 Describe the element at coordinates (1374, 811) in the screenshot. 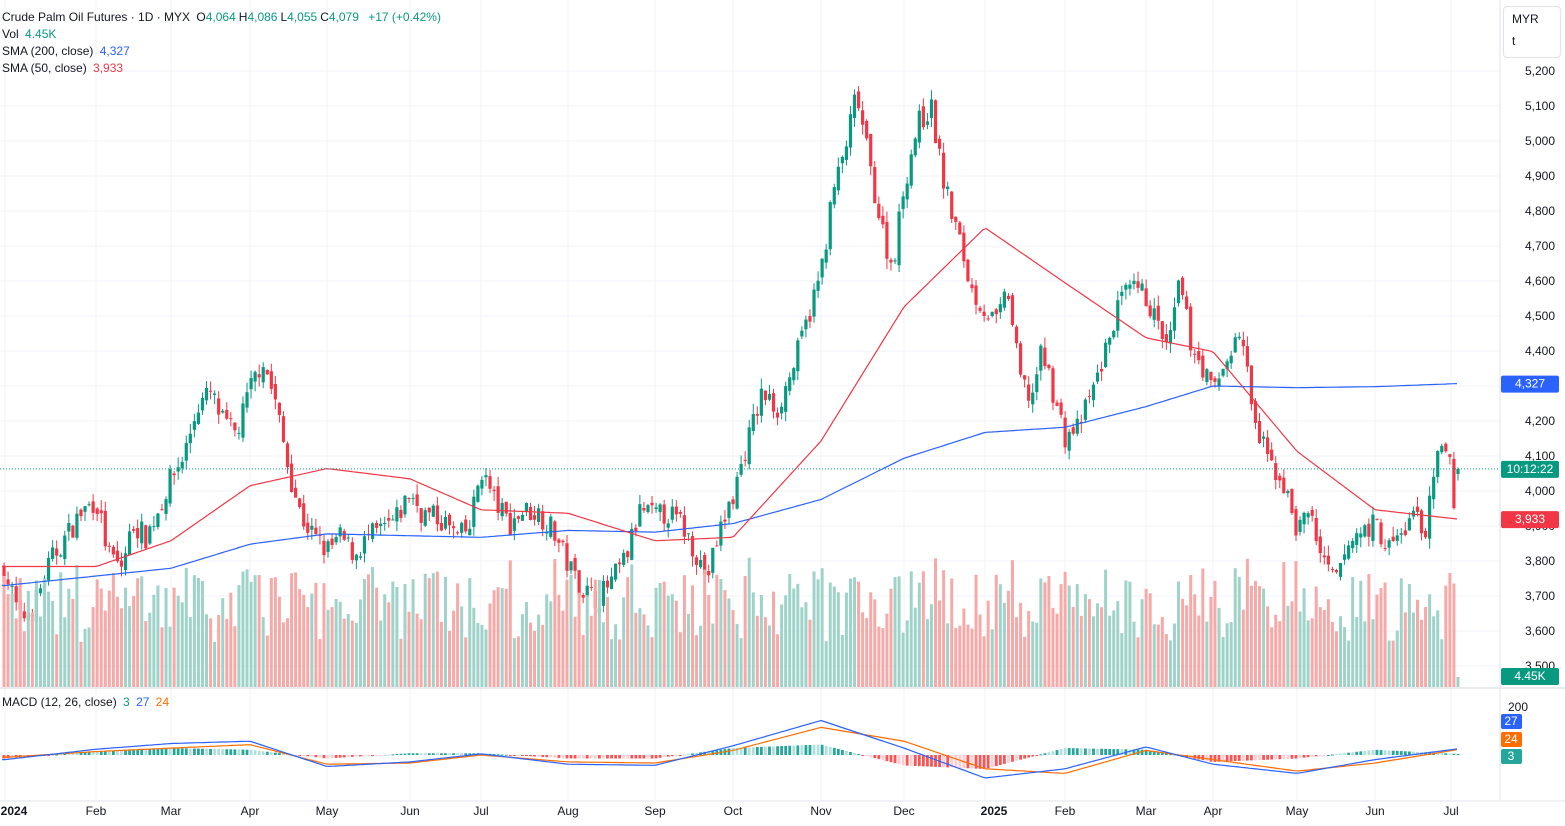

I see `x-tick-label: Jun` at that location.